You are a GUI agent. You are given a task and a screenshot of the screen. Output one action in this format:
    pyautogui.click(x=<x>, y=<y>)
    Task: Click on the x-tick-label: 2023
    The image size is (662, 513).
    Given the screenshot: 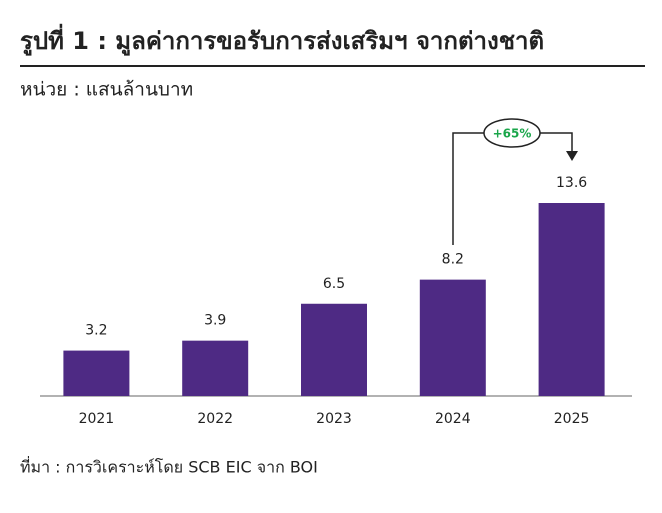 What is the action you would take?
    pyautogui.click(x=334, y=419)
    